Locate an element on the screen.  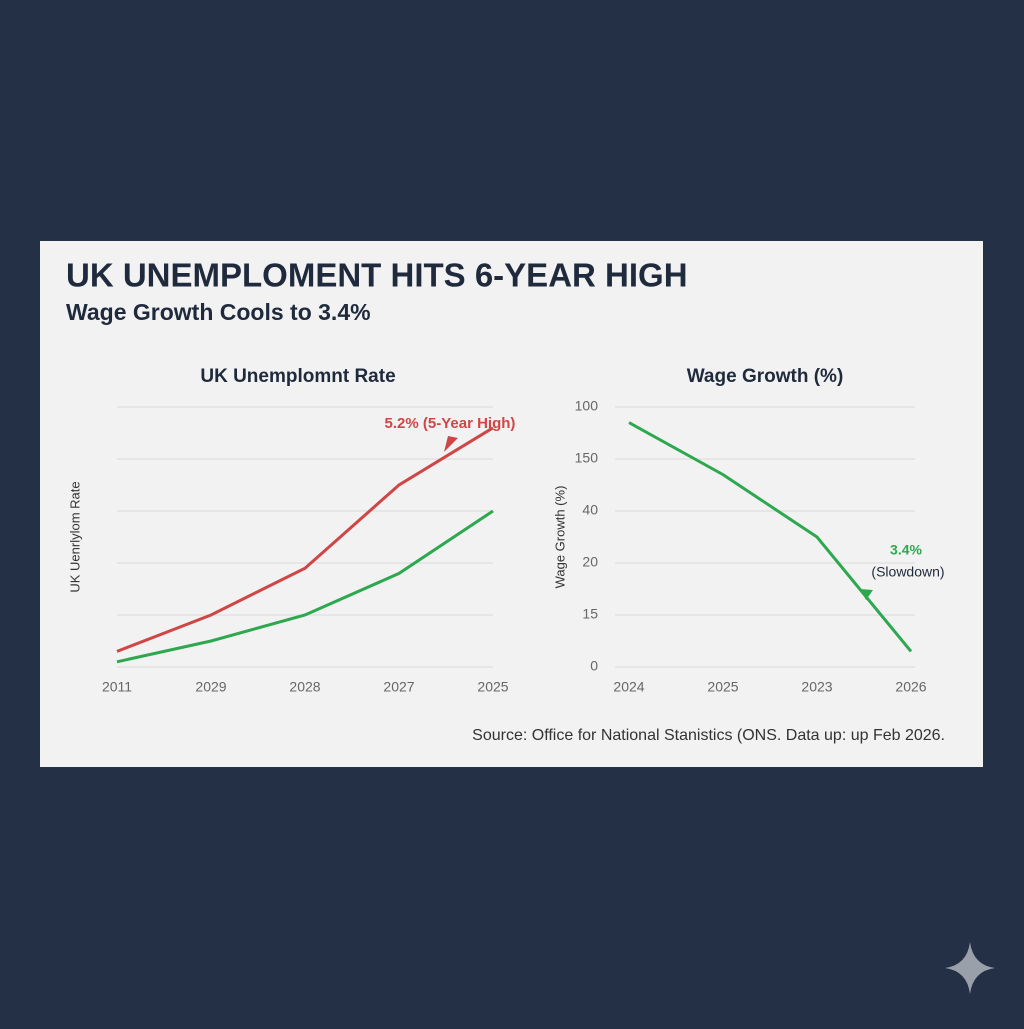
x-tick-label: 2023 is located at coordinates (816, 687).